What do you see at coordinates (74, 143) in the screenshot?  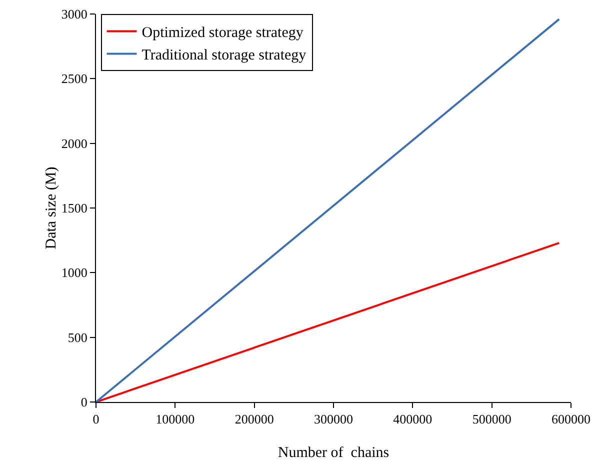 I see `y-tick-label: 2000` at bounding box center [74, 143].